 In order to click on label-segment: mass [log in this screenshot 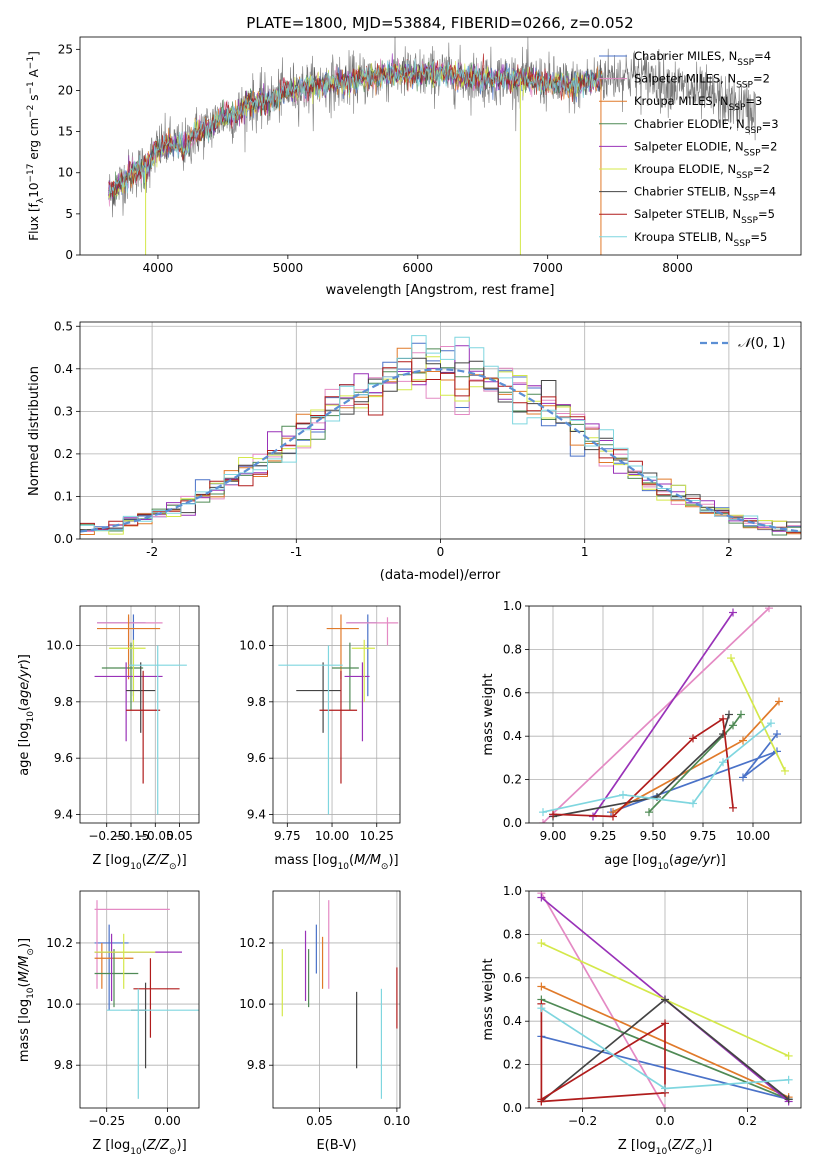, I will do `click(305, 860)`.